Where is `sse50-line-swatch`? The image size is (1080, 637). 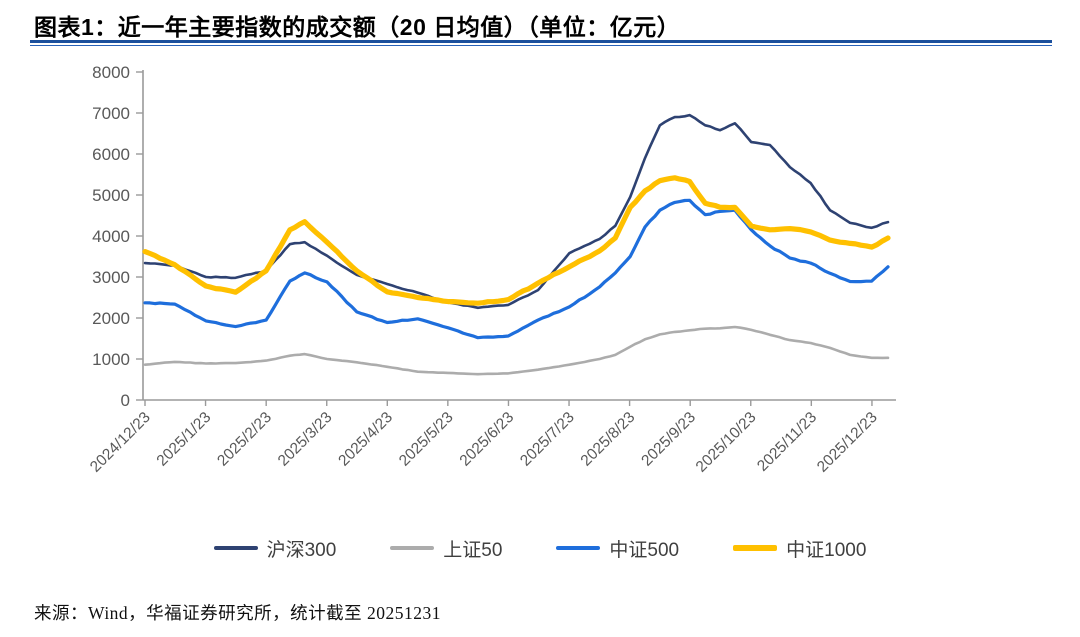 sse50-line-swatch is located at coordinates (412, 548).